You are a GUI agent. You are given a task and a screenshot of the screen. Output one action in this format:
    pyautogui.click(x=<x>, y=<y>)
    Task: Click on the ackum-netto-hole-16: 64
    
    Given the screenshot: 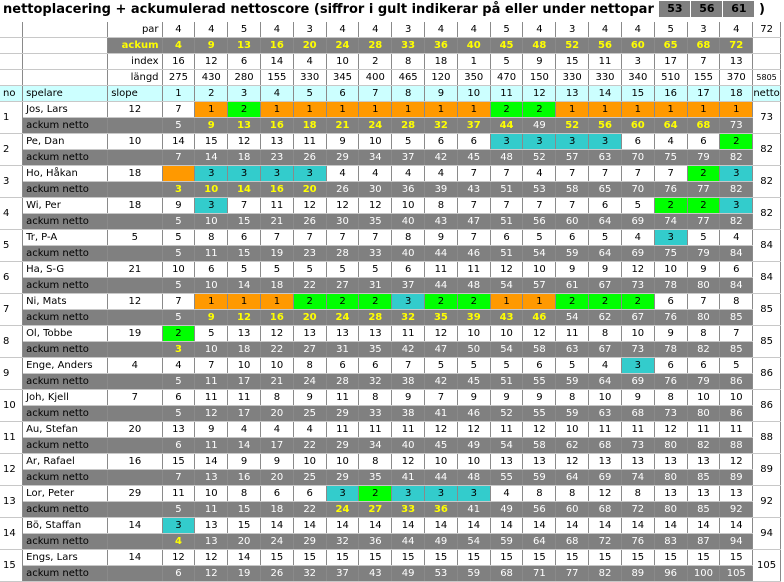 What is the action you would take?
    pyautogui.click(x=671, y=125)
    